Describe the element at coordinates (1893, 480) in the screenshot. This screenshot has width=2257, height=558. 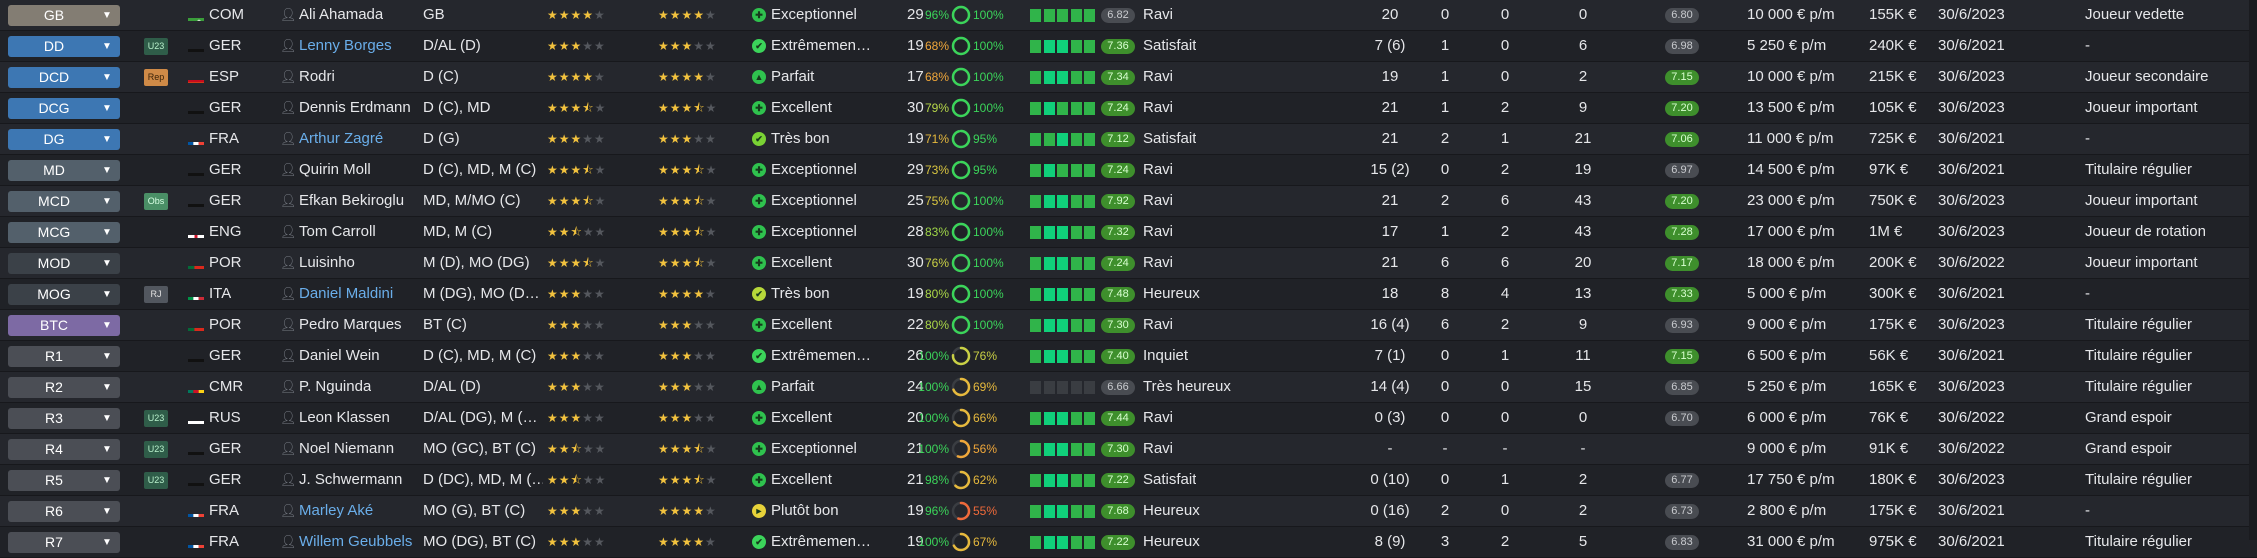
I see `value: 180K €` at that location.